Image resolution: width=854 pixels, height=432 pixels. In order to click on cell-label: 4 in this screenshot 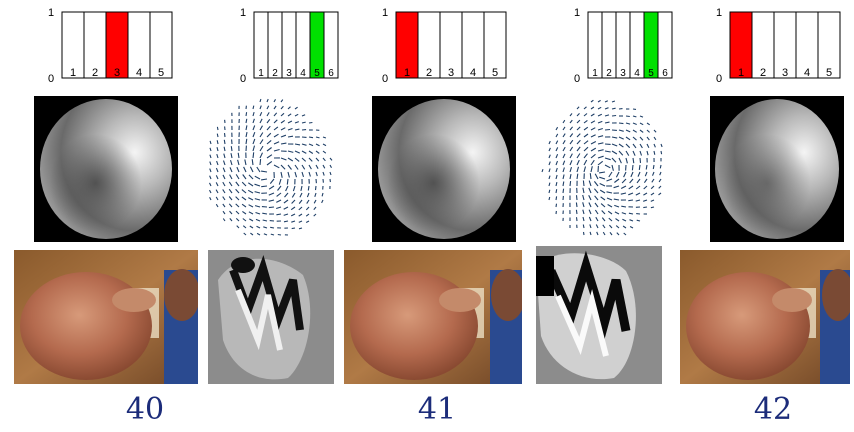, I will do `click(473, 73)`.